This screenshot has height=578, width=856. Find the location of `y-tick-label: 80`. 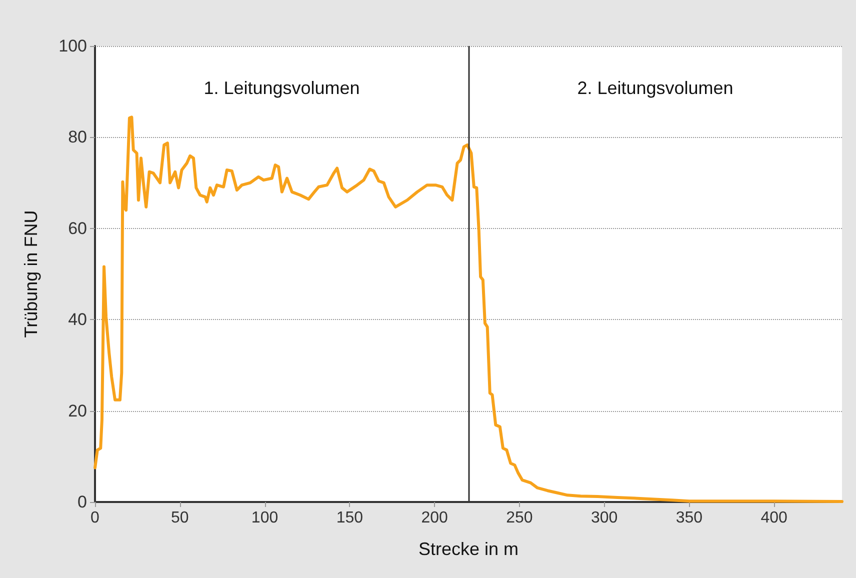

y-tick-label: 80 is located at coordinates (77, 137).